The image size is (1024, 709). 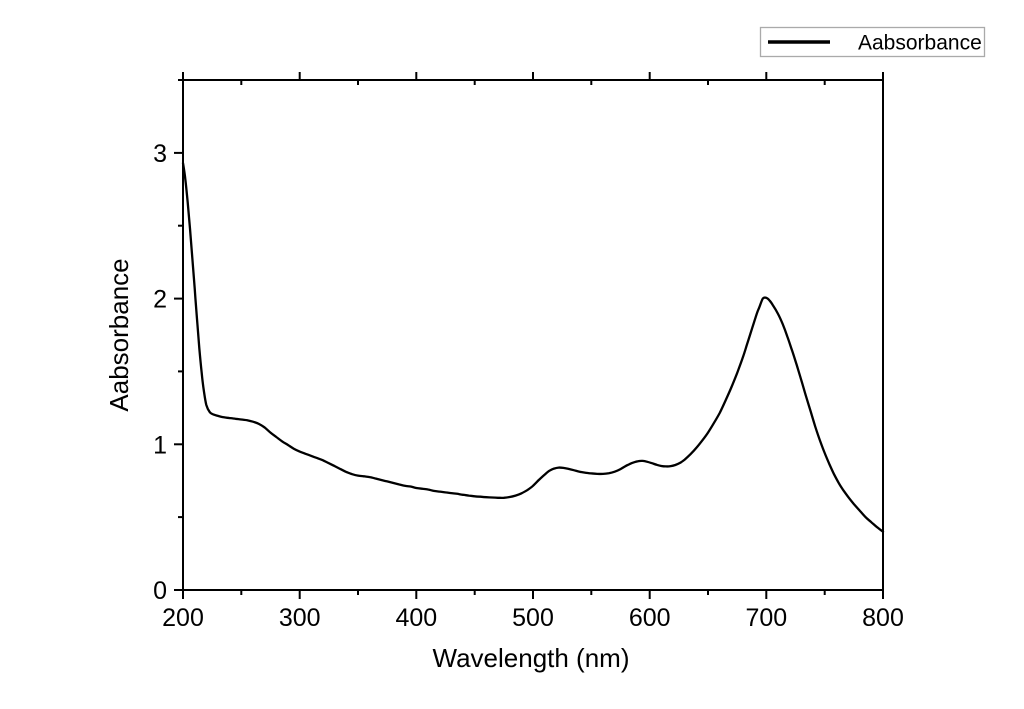 I want to click on y-tick-label: 2, so click(x=160, y=300).